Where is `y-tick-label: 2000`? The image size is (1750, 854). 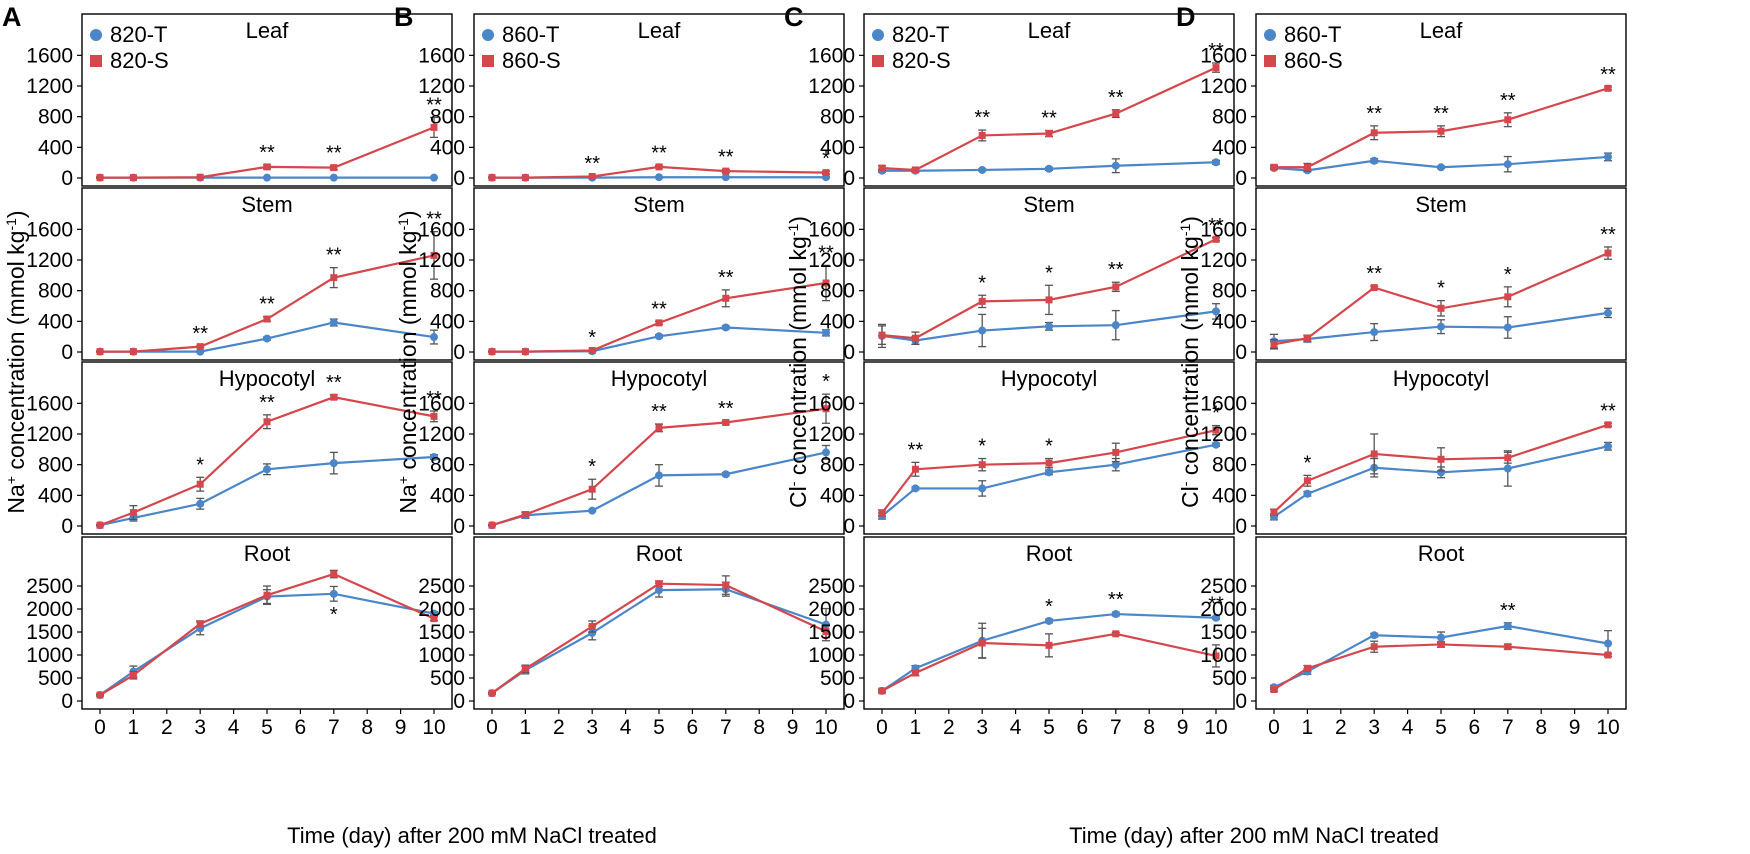
y-tick-label: 2000 is located at coordinates (49, 609).